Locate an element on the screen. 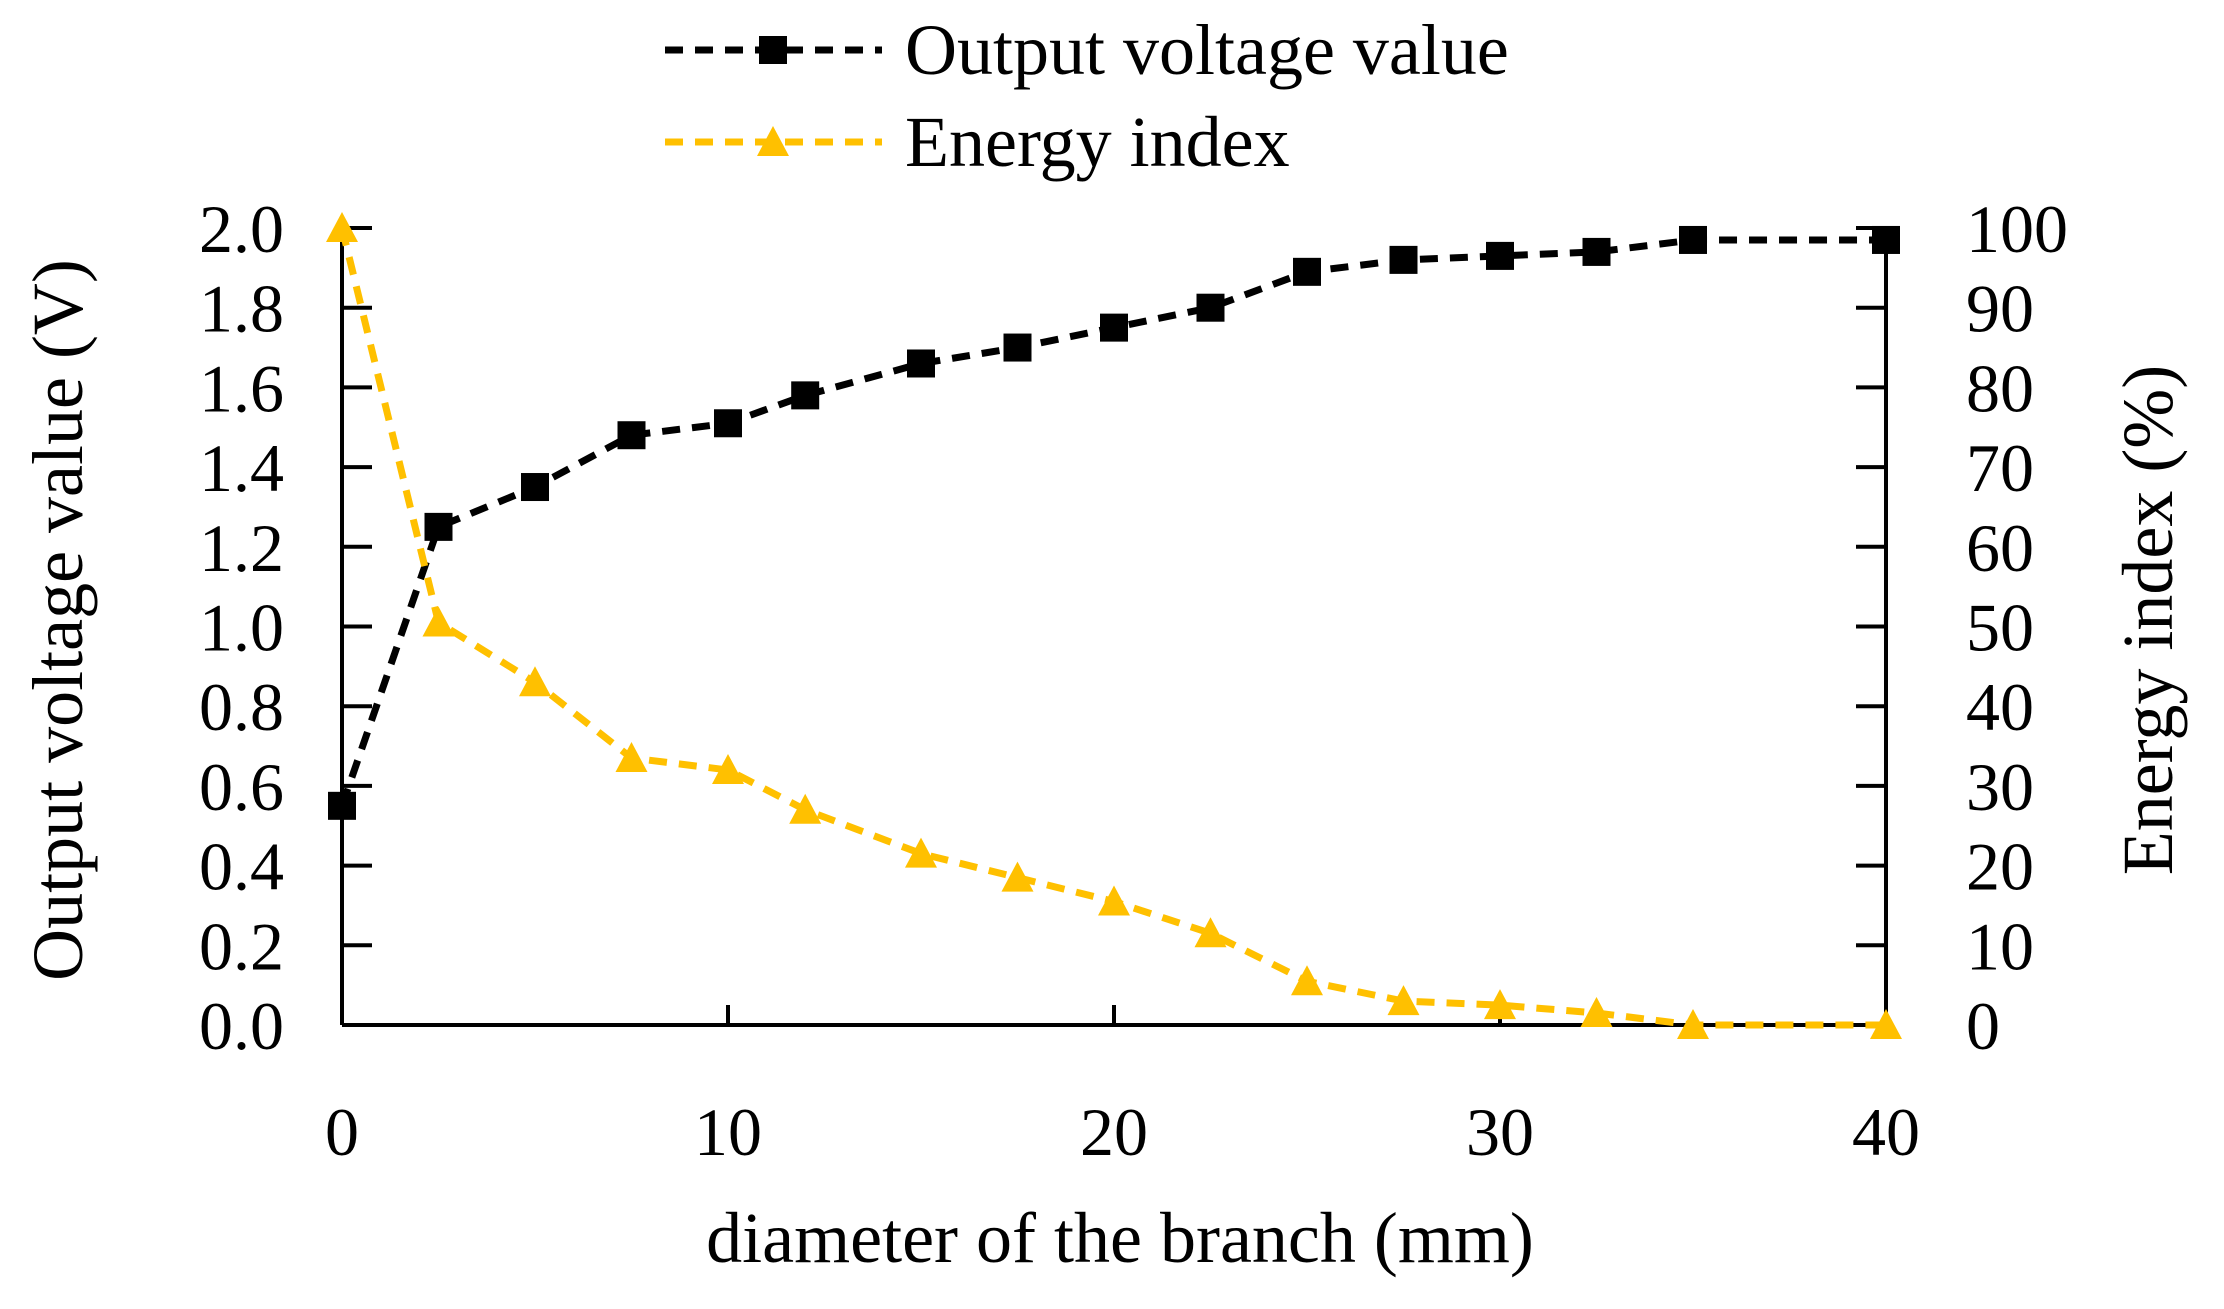 The image size is (2224, 1309). y-left-tick-label: 0.0 is located at coordinates (241, 1026).